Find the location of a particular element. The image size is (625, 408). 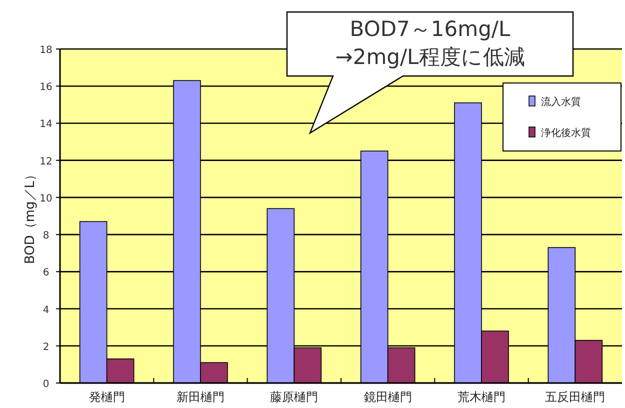

y-tick-label: 6 is located at coordinates (46, 273).